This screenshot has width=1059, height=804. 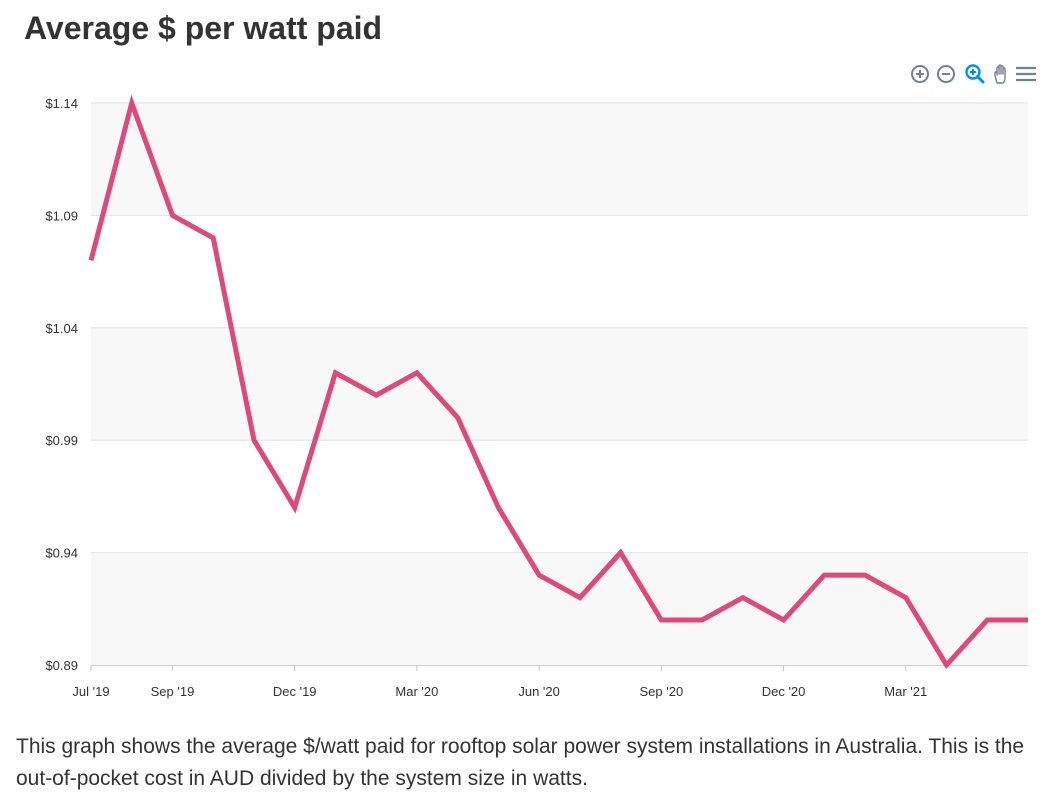 What do you see at coordinates (61, 384) in the screenshot?
I see `y-axis: $0.89 $0.94 $0.99 $1.04 $1.09 $1.14` at bounding box center [61, 384].